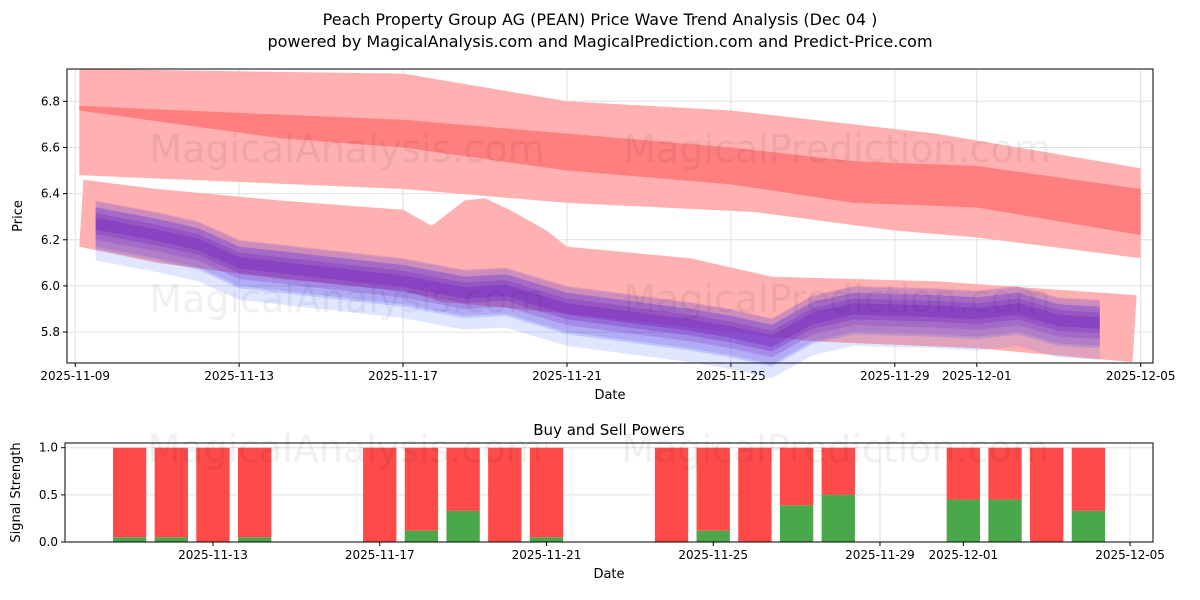  I want to click on y-tick-label: 6.0, so click(50, 286).